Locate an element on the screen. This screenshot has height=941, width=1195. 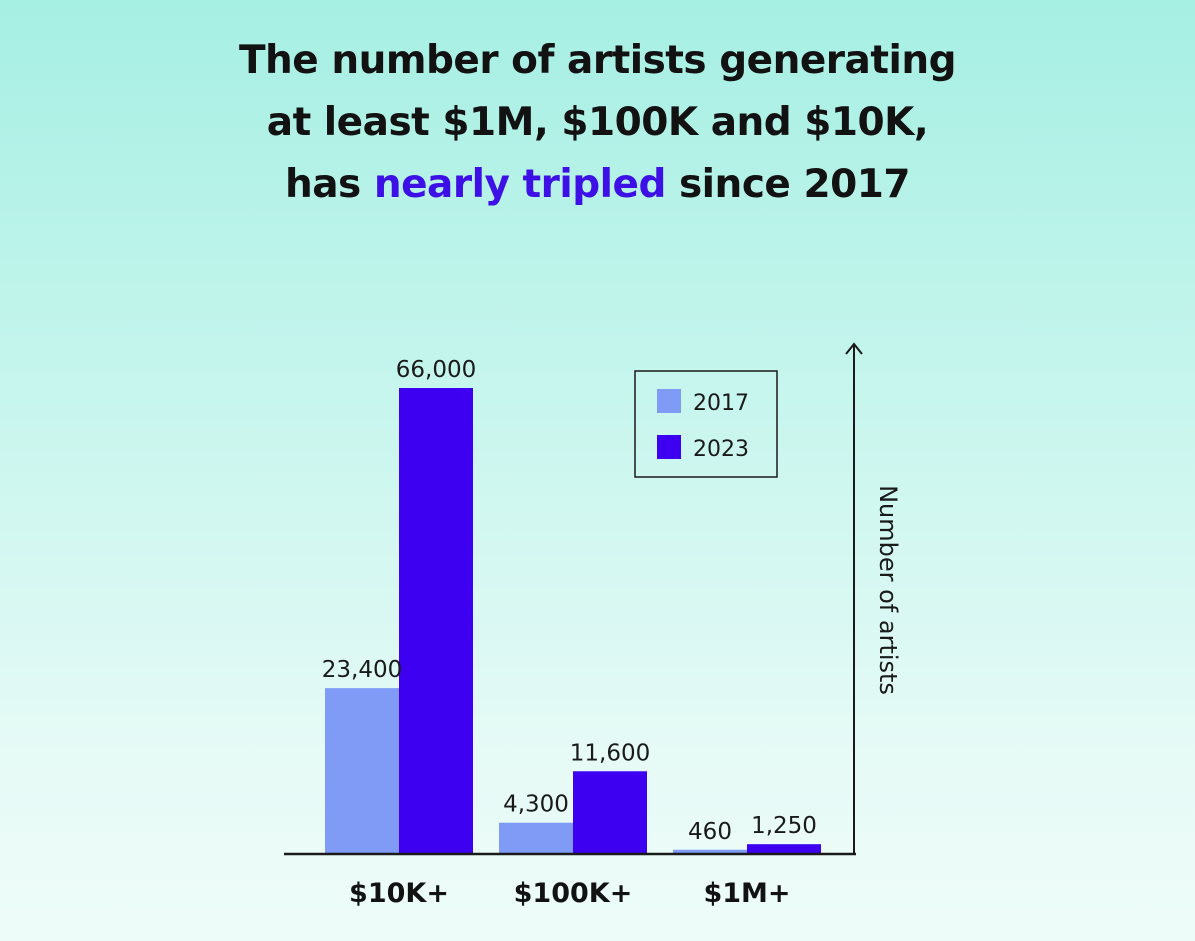
category-label-0: $10K+ is located at coordinates (399, 893).